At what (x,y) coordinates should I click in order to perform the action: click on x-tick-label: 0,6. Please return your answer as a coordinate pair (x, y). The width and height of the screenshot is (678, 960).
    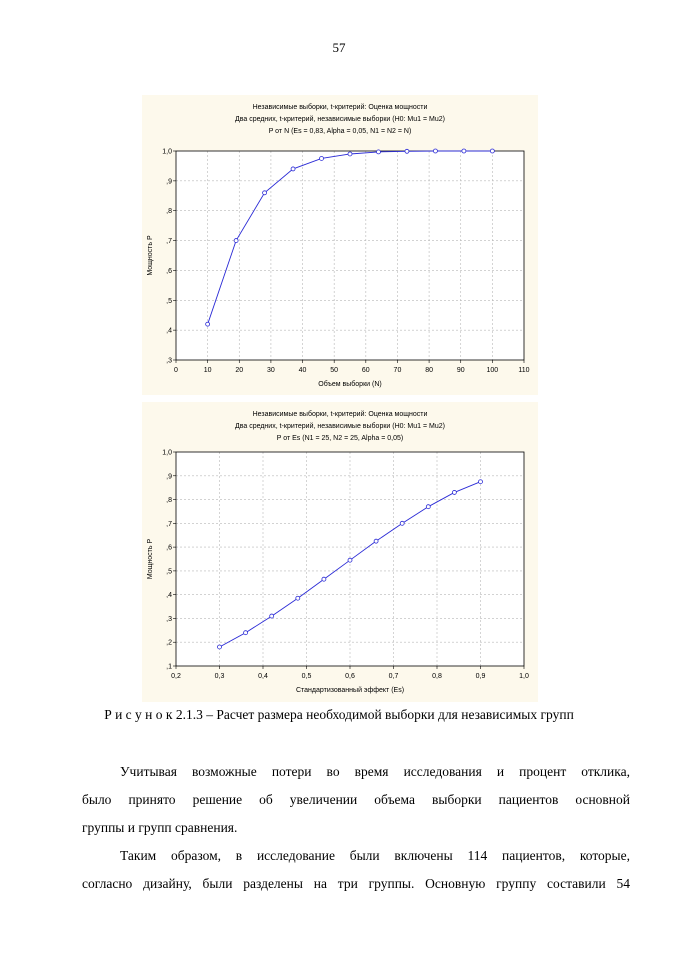
    Looking at the image, I should click on (350, 676).